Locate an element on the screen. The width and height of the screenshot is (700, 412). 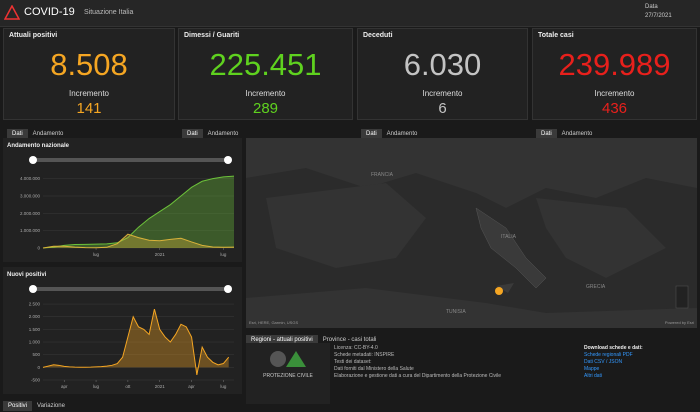
chart-tabs: Positivi Variazione is located at coordinates (36, 403).